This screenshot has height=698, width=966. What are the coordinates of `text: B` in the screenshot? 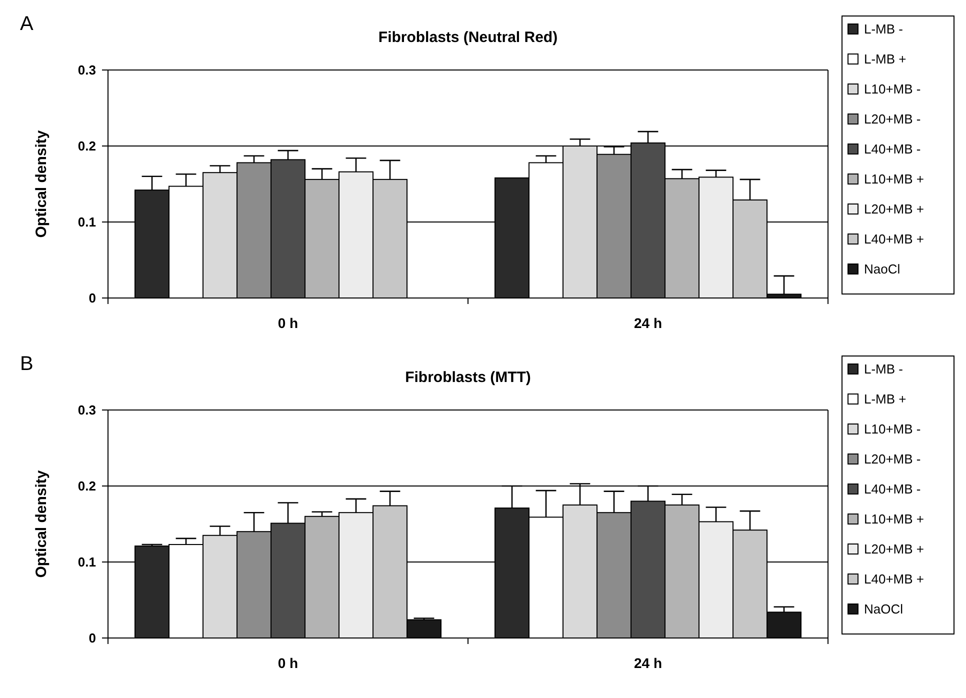 It's located at (27, 364).